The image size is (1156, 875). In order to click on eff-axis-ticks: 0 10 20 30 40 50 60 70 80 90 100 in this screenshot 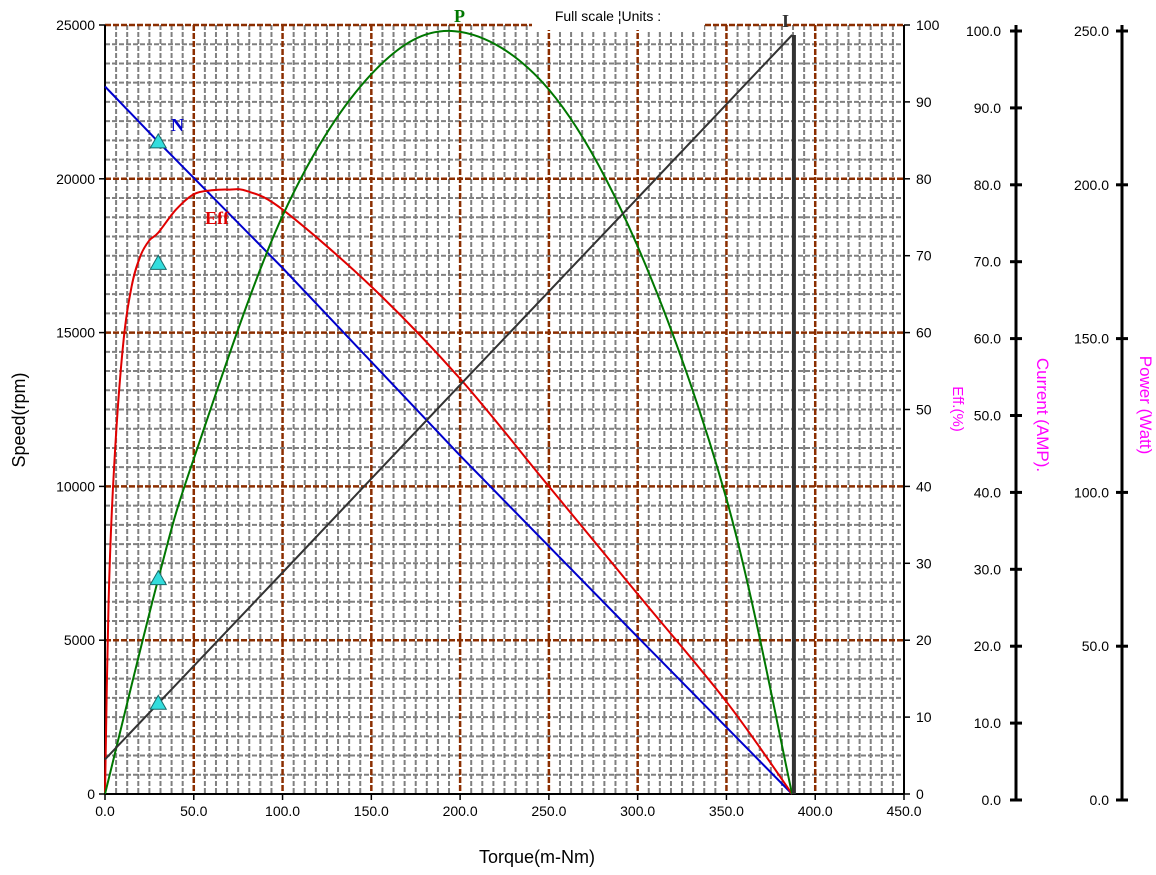, I will do `click(922, 409)`.